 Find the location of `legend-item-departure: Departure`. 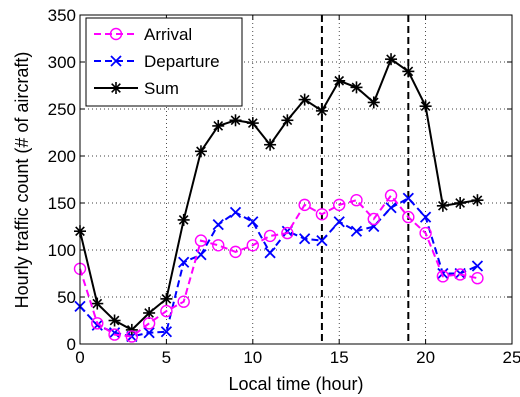

legend-item-departure: Departure is located at coordinates (157, 61).